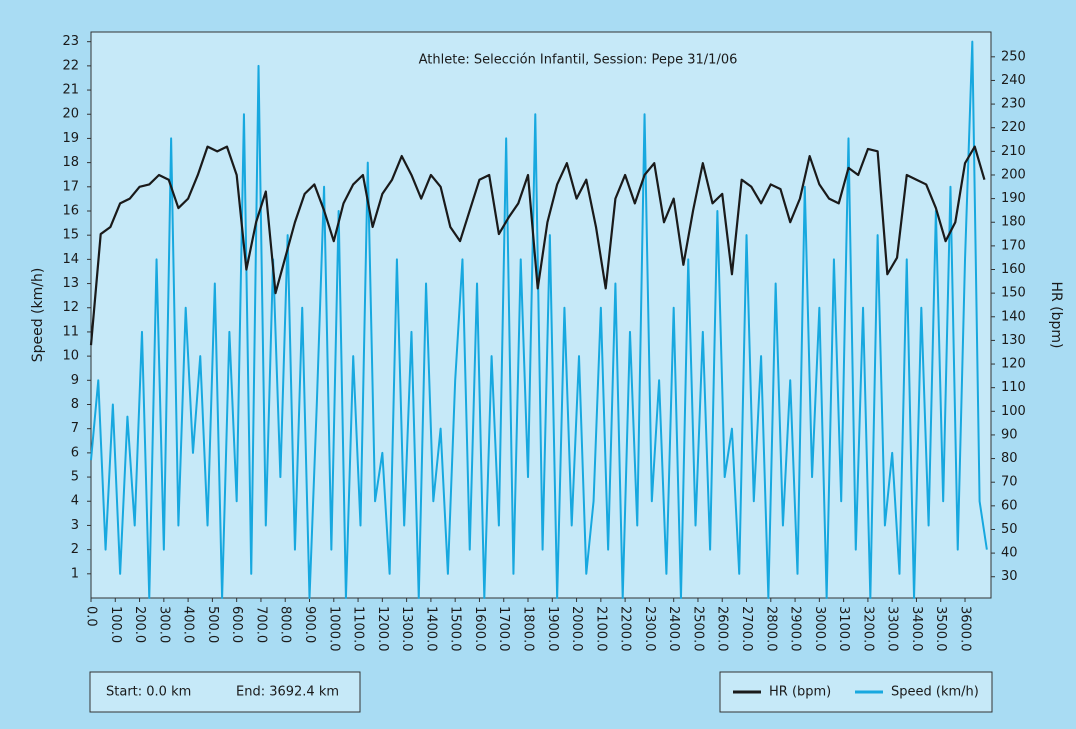 This screenshot has height=729, width=1076. What do you see at coordinates (260, 624) in the screenshot?
I see `x-tick-label: 700.0` at bounding box center [260, 624].